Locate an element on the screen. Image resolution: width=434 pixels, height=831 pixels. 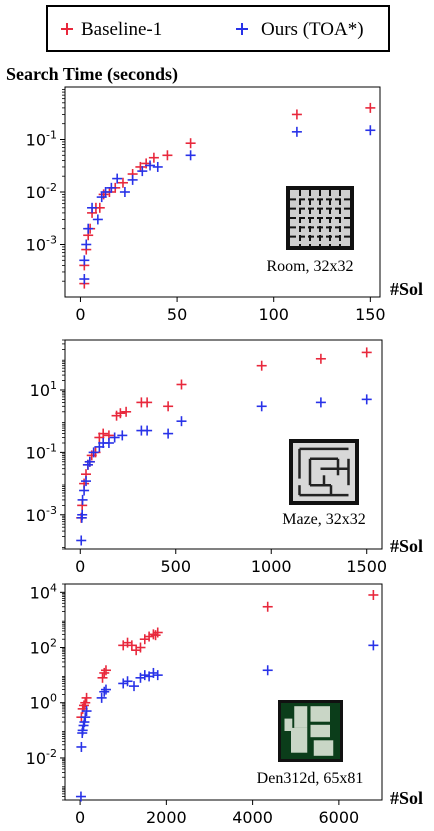
y-tick-label: 10⁻¹ is located at coordinates (41, 451).